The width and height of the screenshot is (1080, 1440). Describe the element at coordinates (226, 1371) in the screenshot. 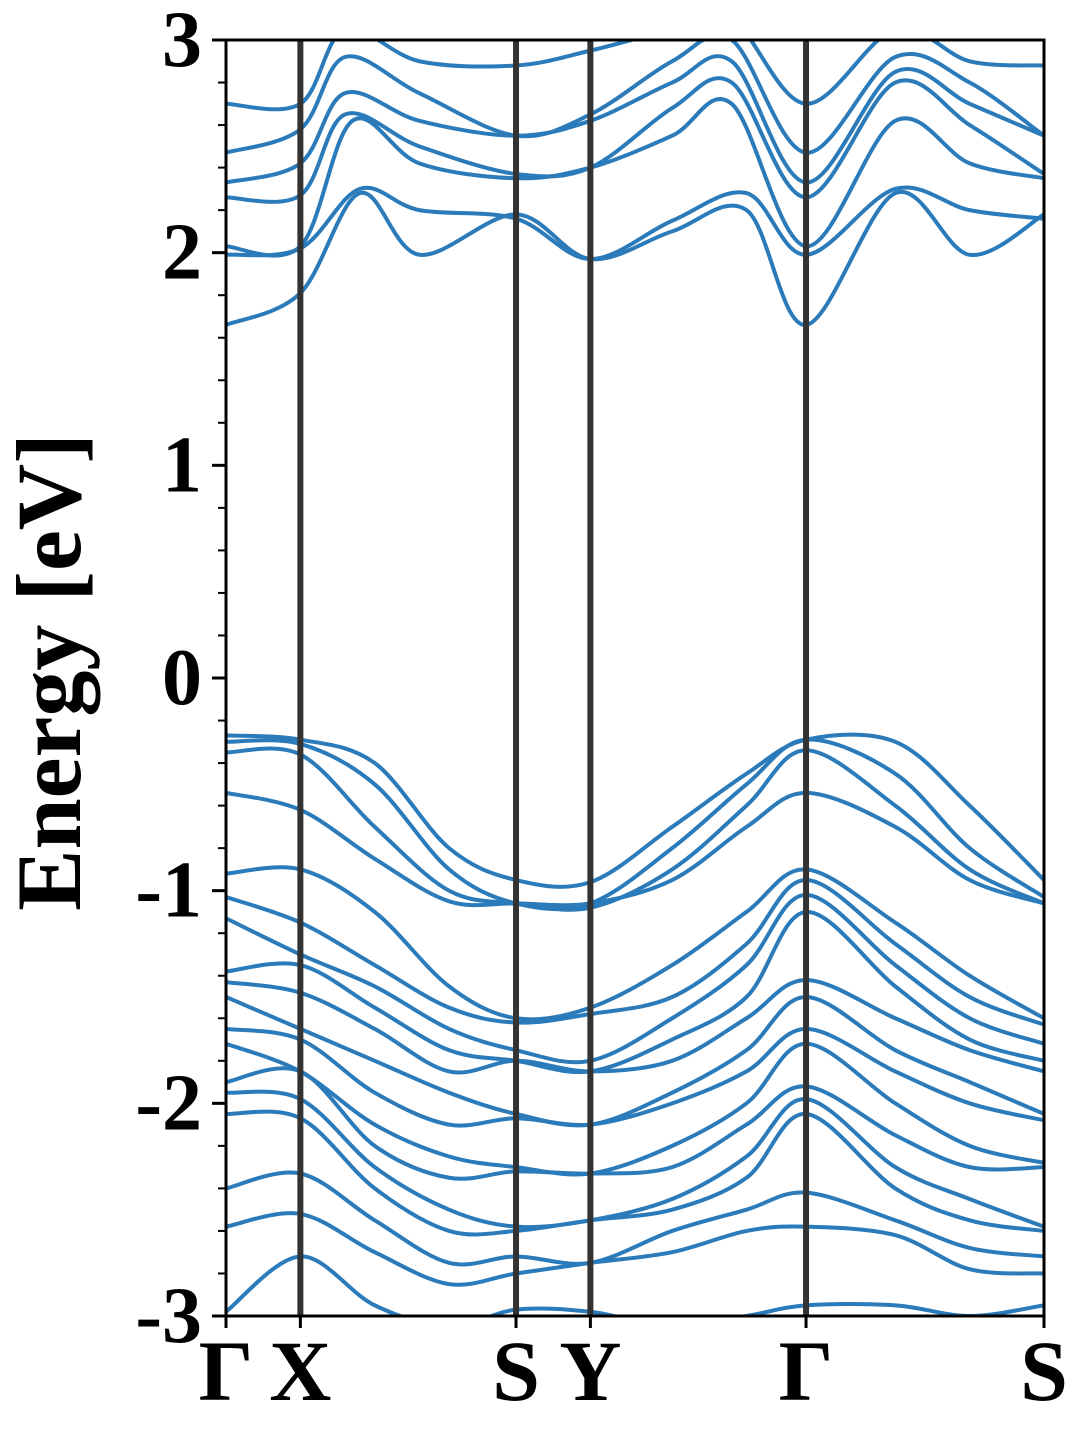

I see `kpoint-label-0: Γ` at that location.